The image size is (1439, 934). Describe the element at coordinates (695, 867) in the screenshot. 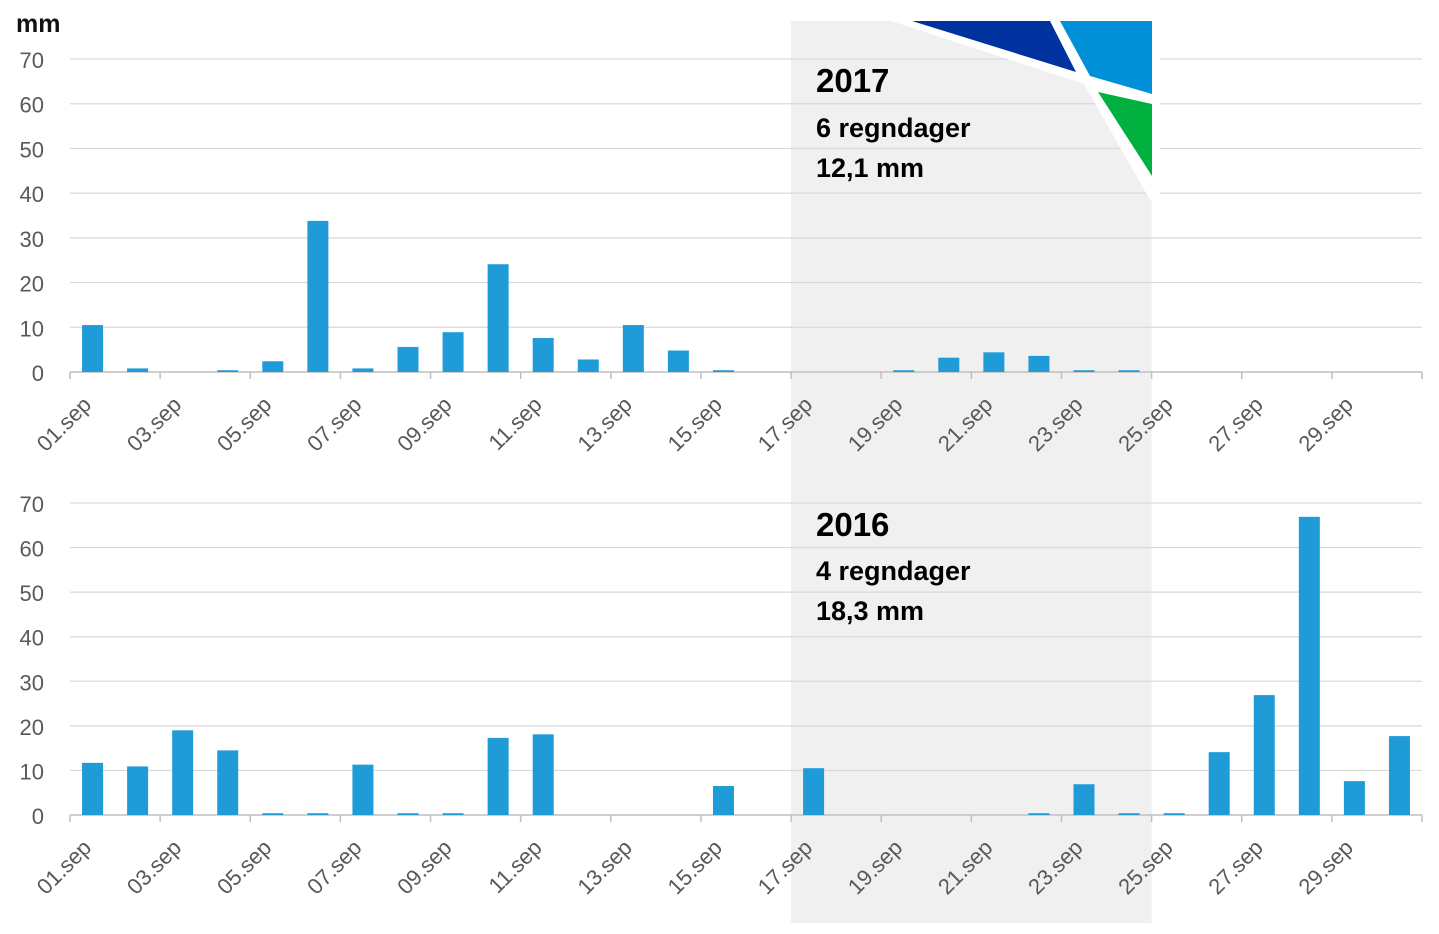

I see `x-tick-label-2016-15.sep: 15.sep` at that location.